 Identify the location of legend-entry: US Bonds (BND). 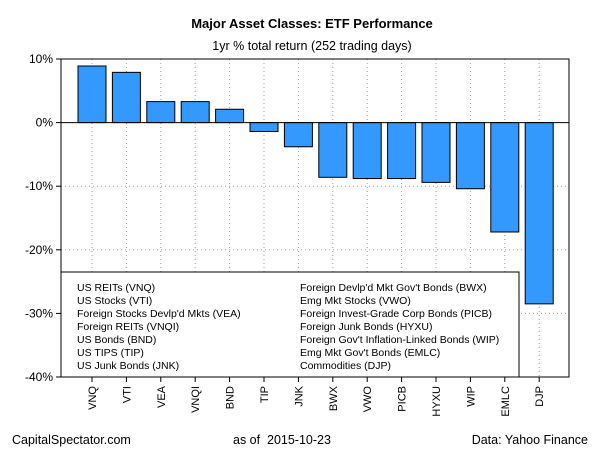
(116, 340).